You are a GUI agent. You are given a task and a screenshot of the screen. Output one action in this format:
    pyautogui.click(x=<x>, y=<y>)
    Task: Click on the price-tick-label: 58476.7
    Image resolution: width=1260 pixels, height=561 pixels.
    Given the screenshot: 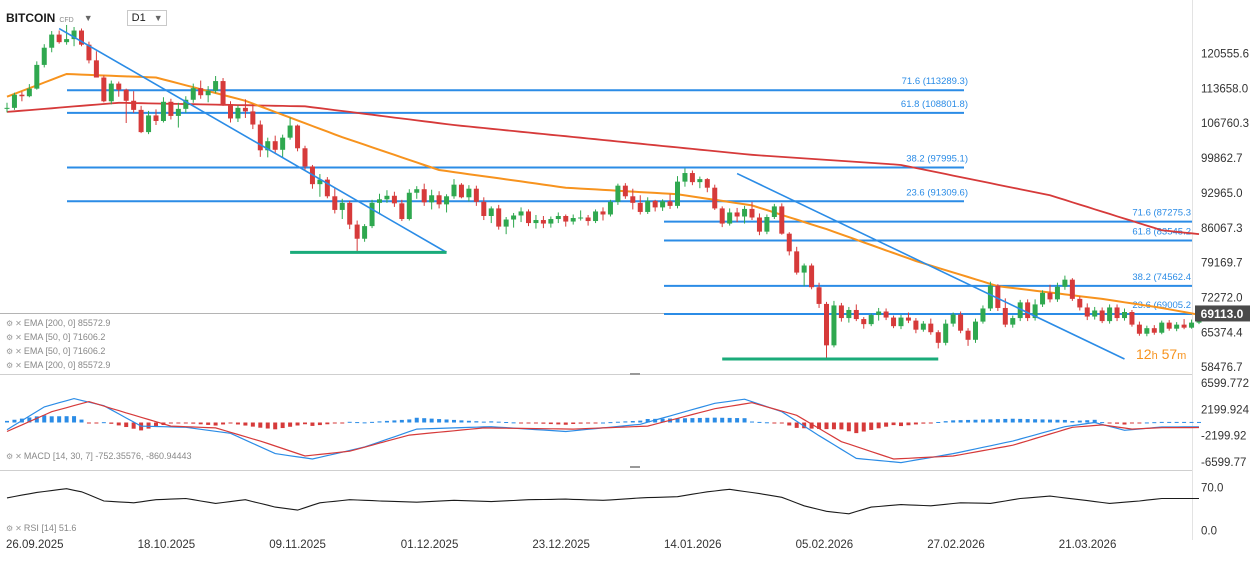 What is the action you would take?
    pyautogui.click(x=1222, y=368)
    